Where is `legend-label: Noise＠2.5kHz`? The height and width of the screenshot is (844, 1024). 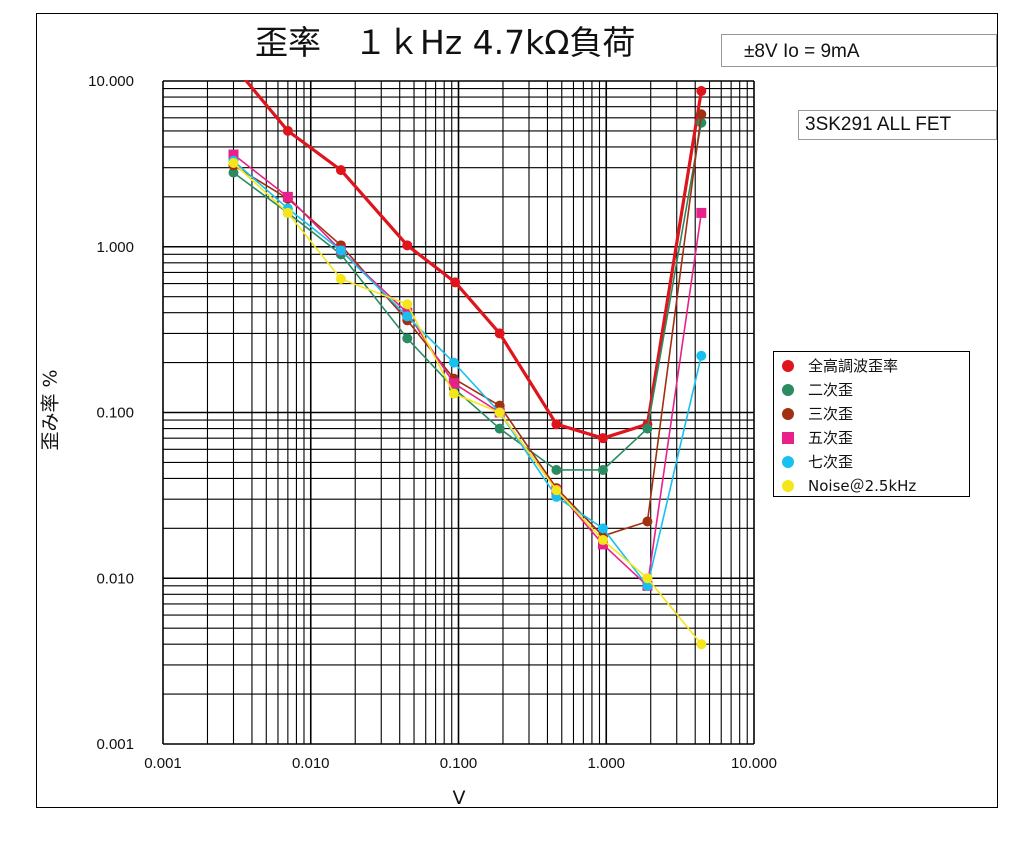
legend-label: Noise＠2.5kHz is located at coordinates (862, 486).